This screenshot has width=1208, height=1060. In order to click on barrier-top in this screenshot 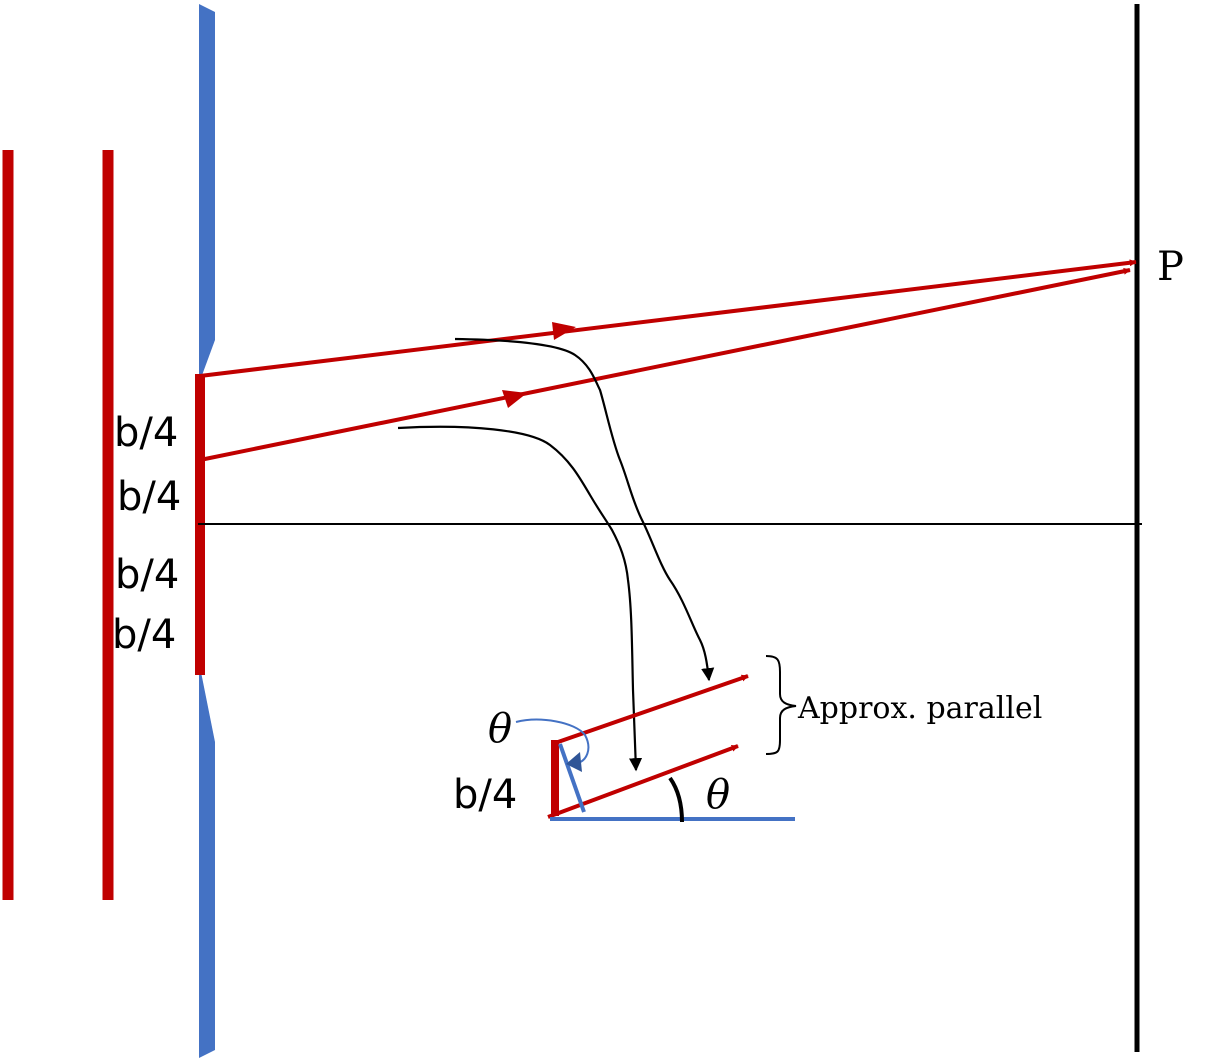, I will do `click(207, 191)`.